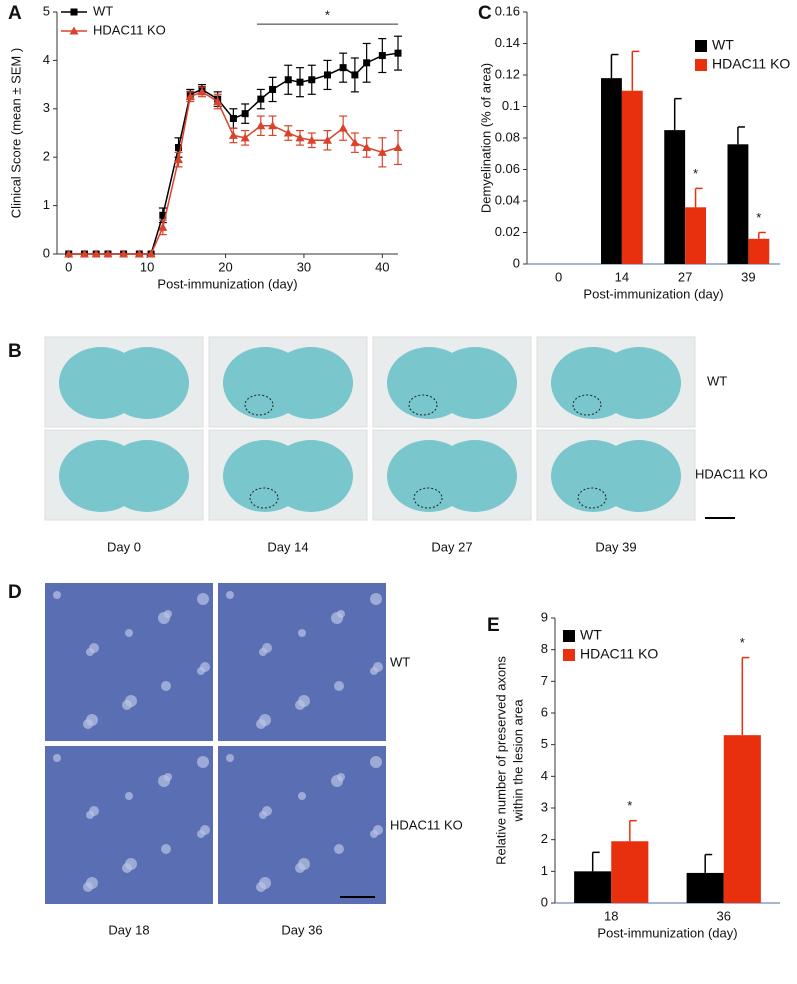 The image size is (797, 984). Describe the element at coordinates (493, 625) in the screenshot. I see `panel-letter: E` at that location.